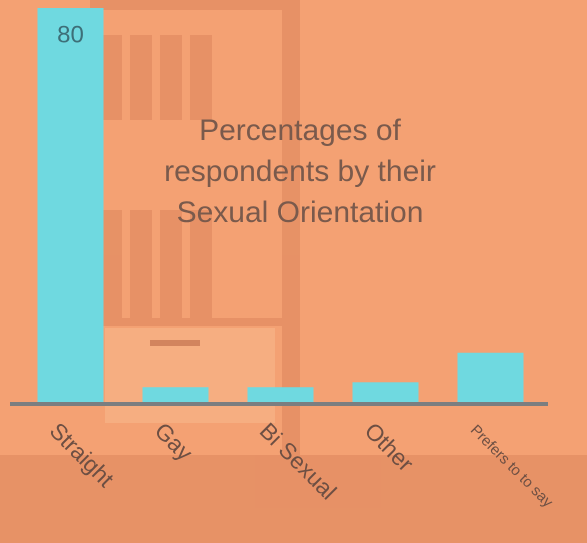  What do you see at coordinates (175, 343) in the screenshot?
I see `background-handle` at bounding box center [175, 343].